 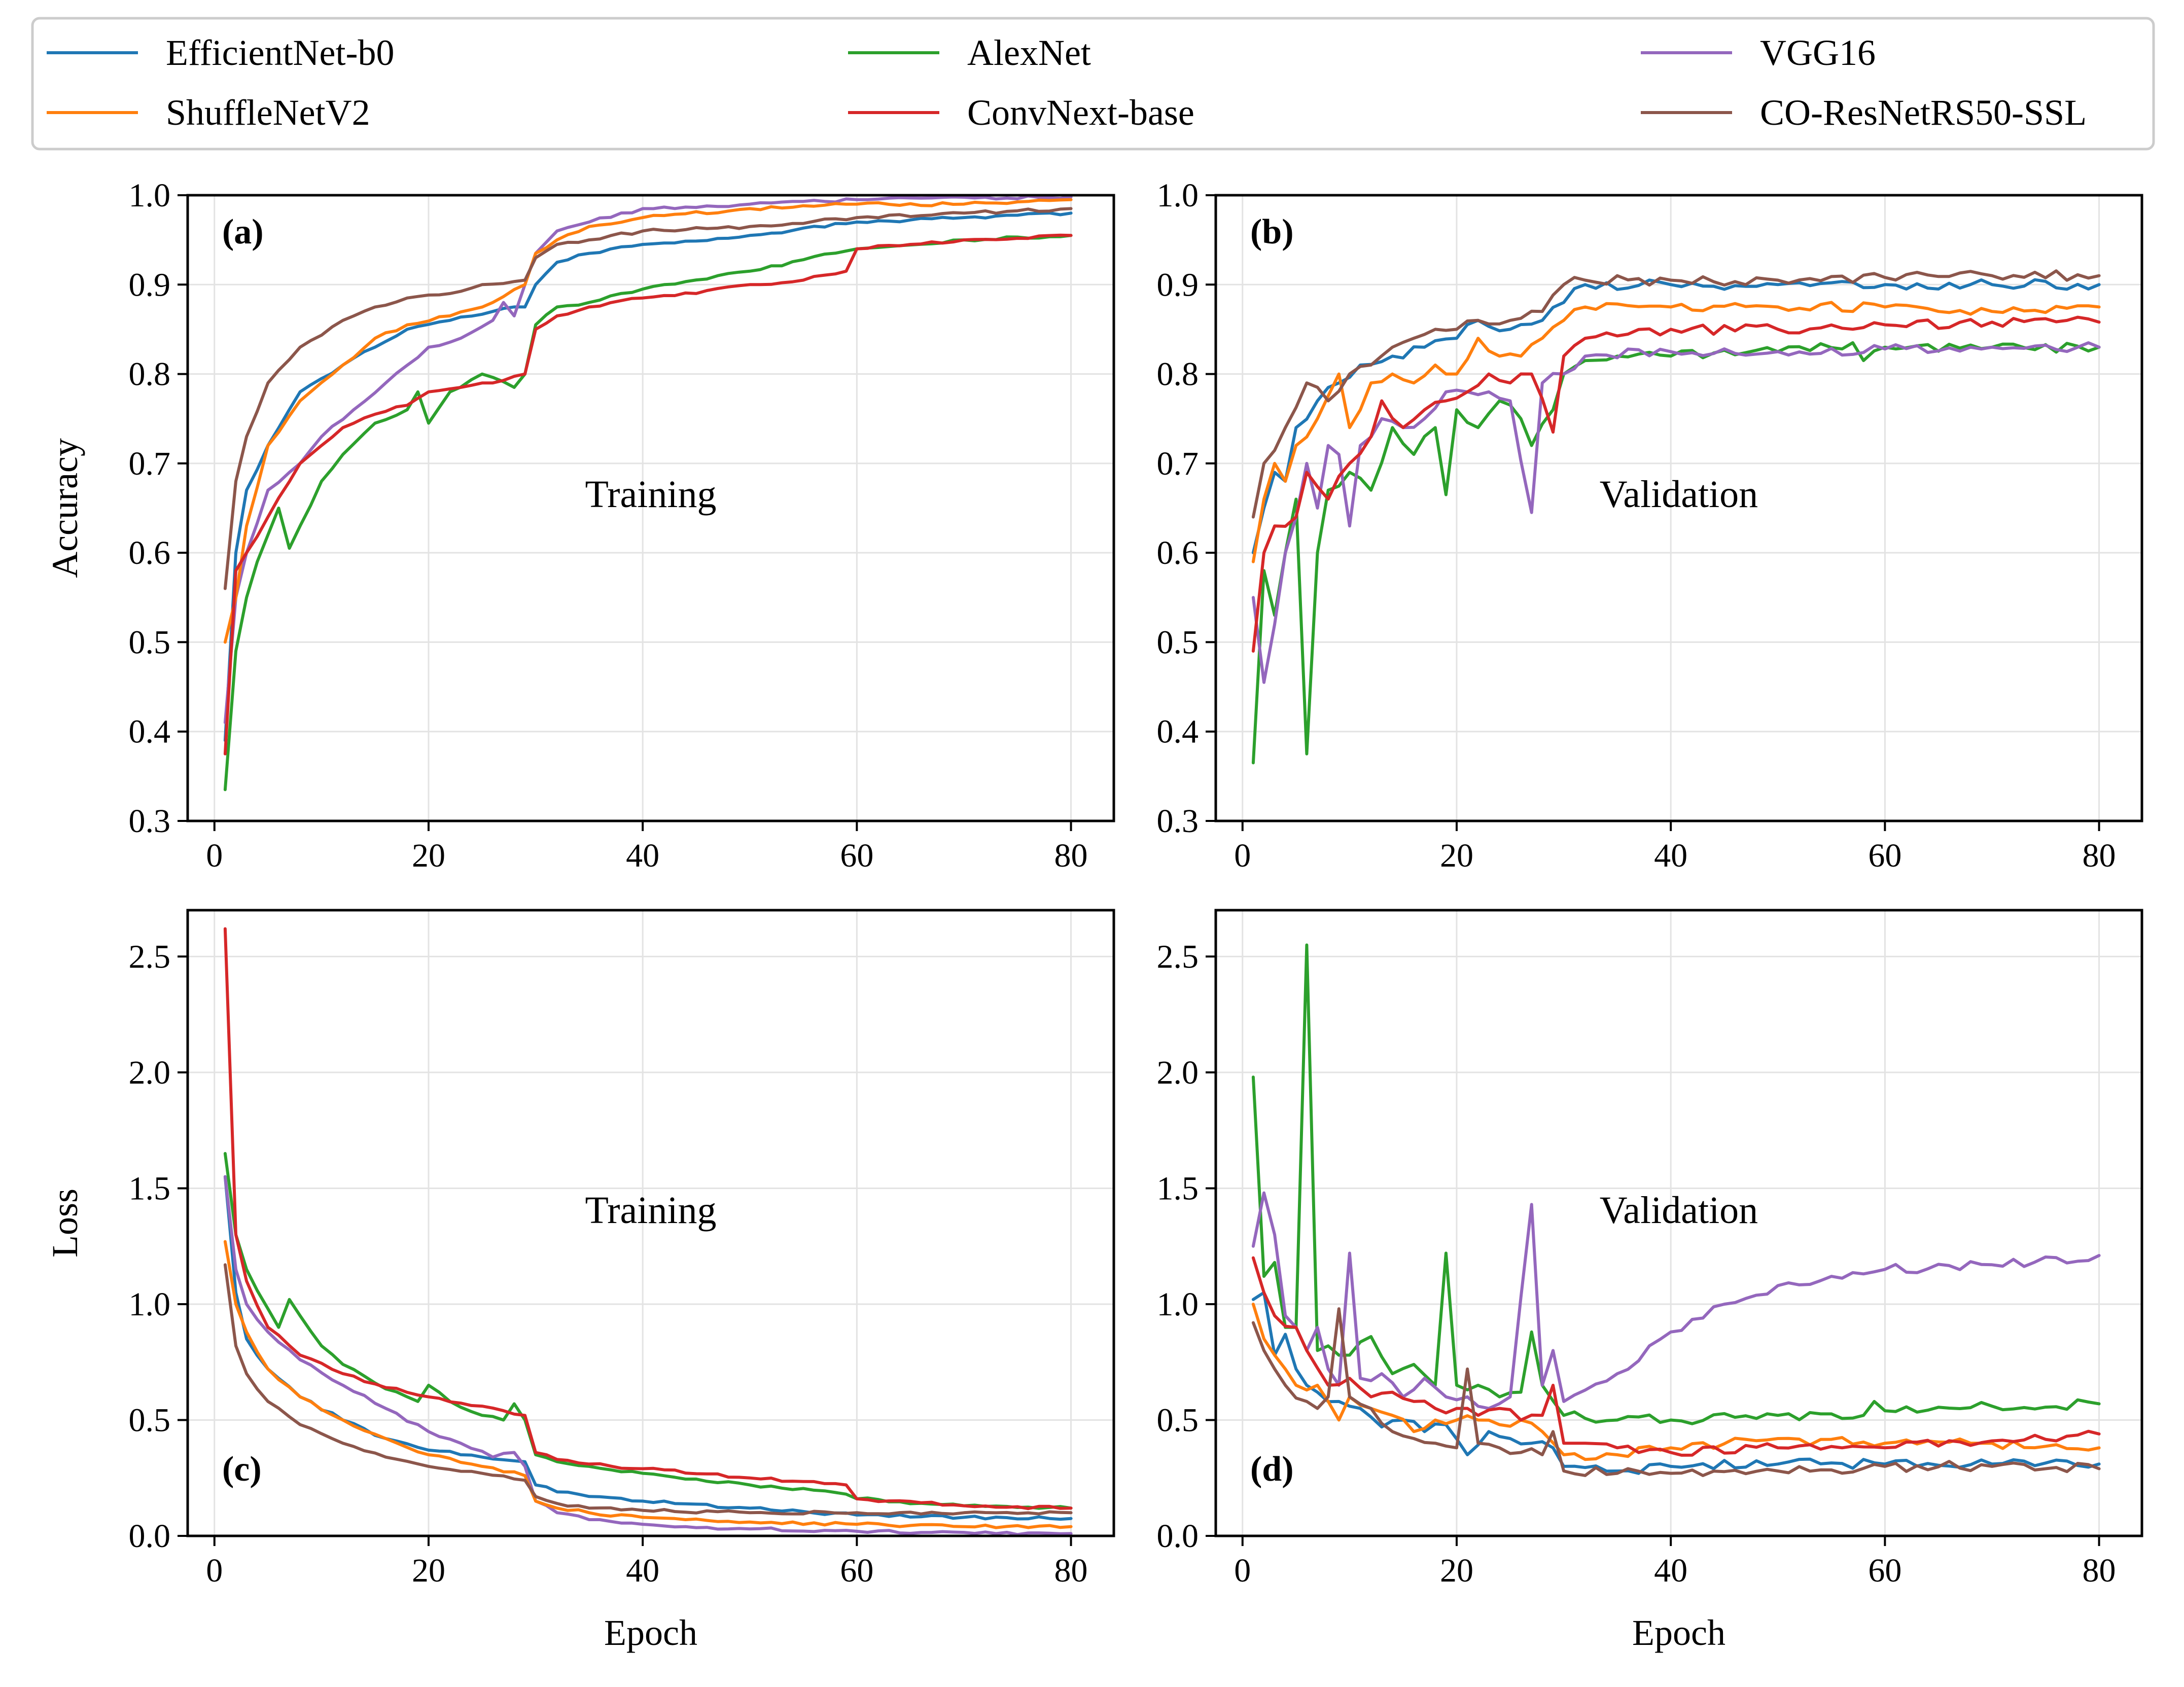 What do you see at coordinates (1924, 113) in the screenshot?
I see `legend-label: CO-ResNetRS50-SSL` at bounding box center [1924, 113].